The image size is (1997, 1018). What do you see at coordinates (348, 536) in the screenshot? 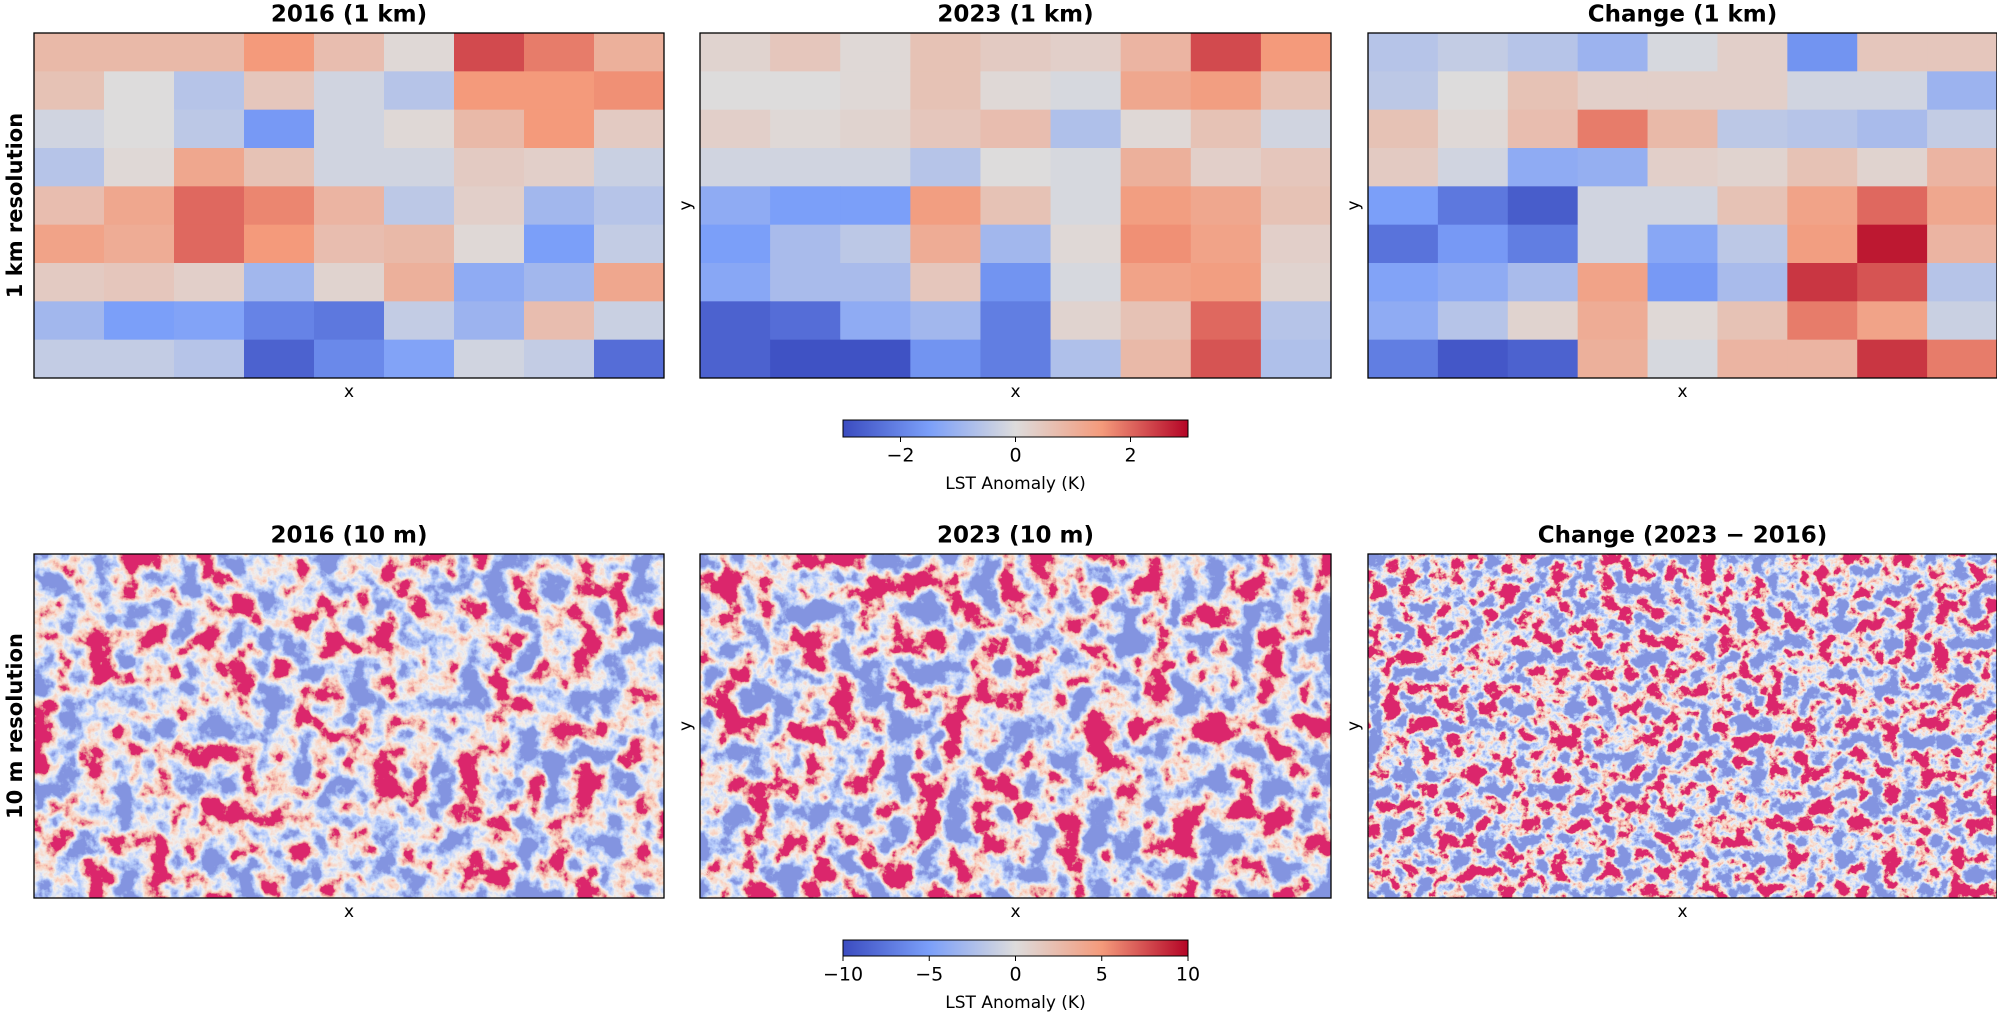
I see `panel-title: 2016 (10 m)` at bounding box center [348, 536].